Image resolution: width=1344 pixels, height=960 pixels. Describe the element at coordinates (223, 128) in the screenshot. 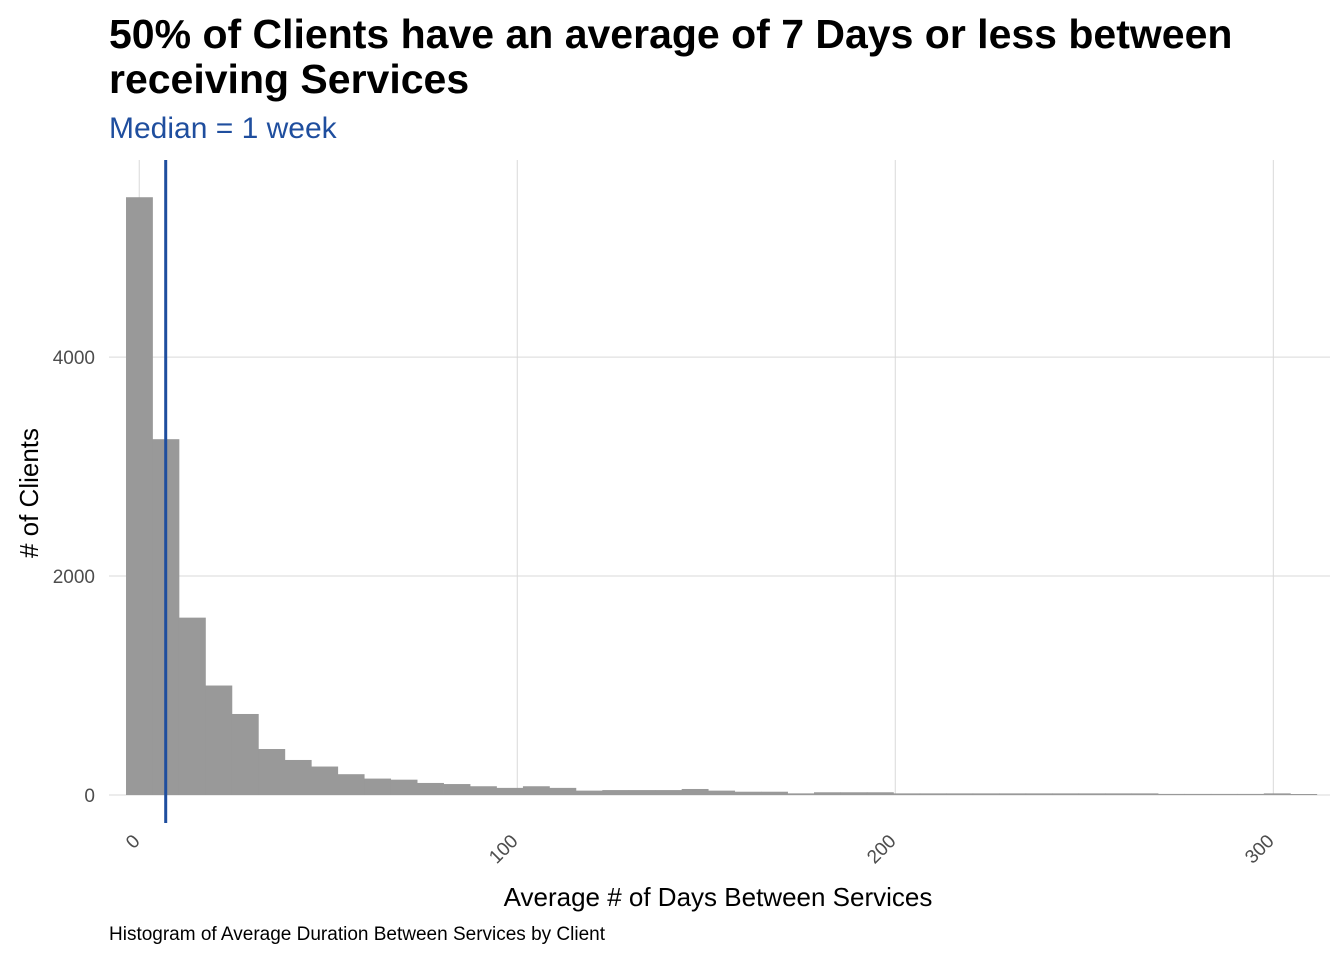

I see `chart-subtitle: Median = 1 week` at that location.